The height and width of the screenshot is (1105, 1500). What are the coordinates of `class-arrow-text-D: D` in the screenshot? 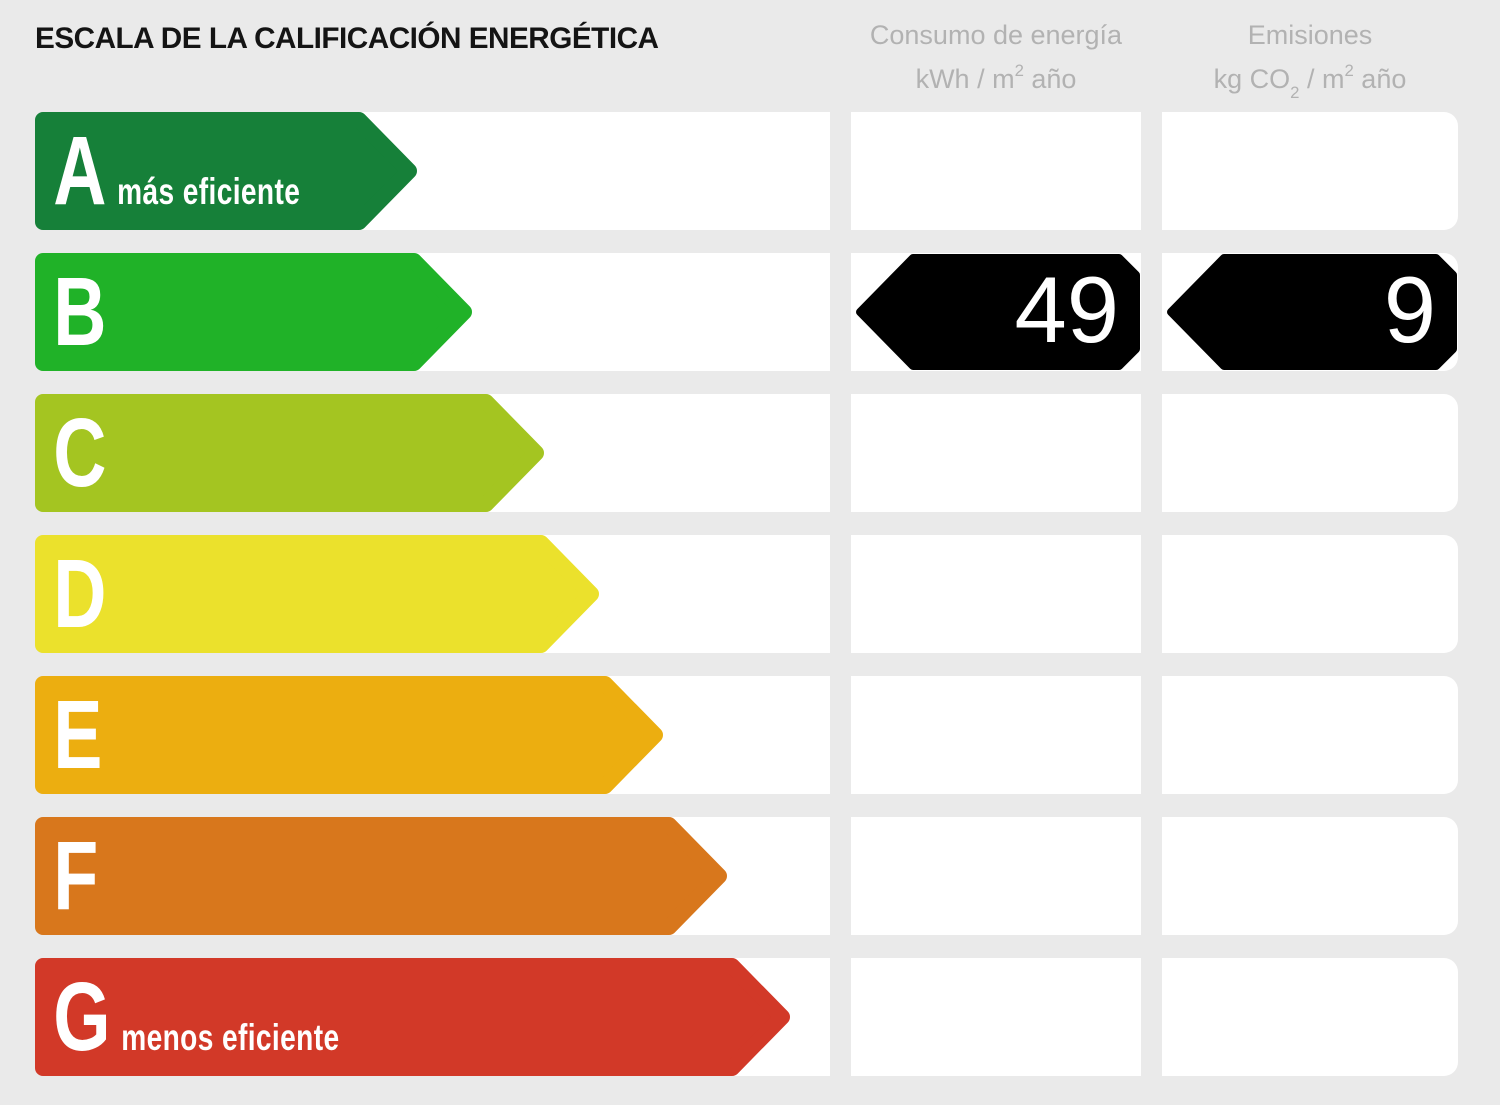 It's located at (70, 594).